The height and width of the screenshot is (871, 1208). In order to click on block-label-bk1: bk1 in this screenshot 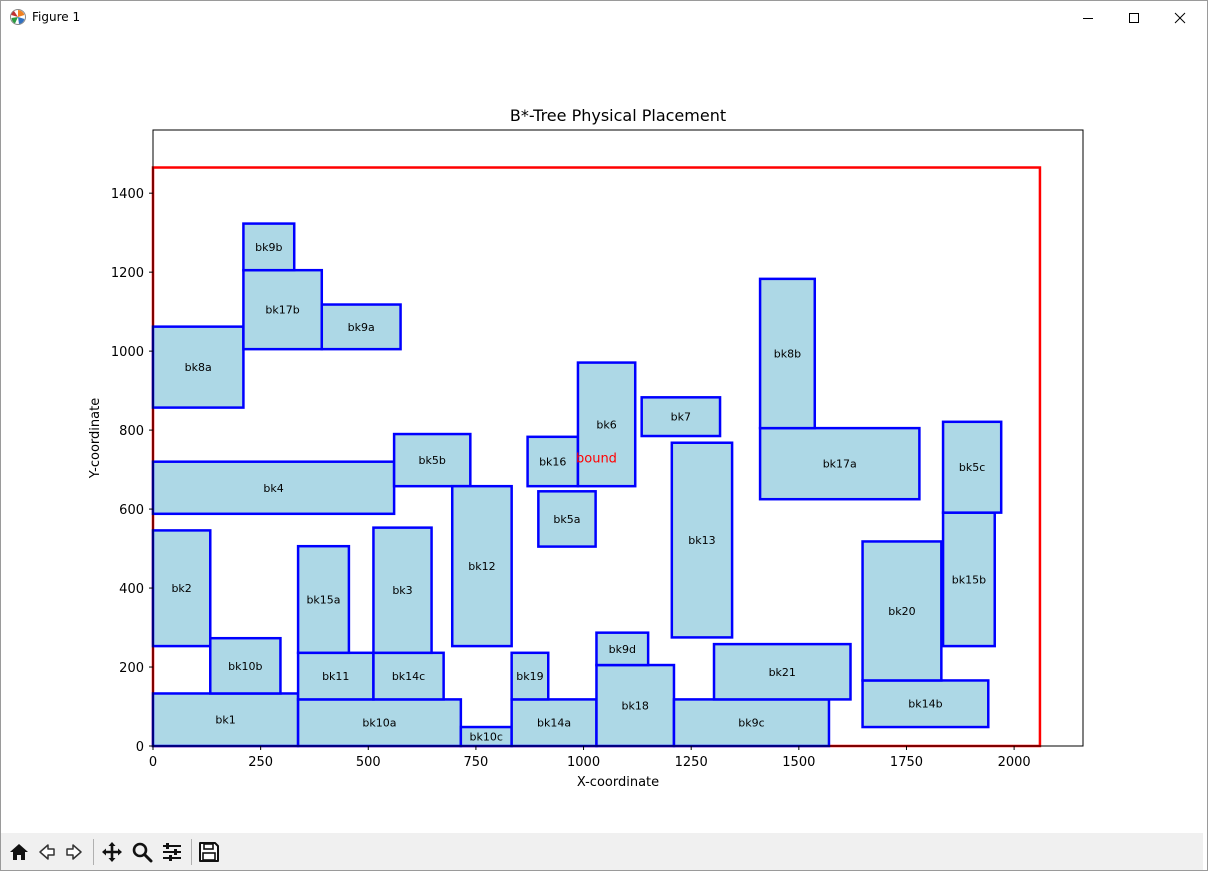, I will do `click(225, 720)`.